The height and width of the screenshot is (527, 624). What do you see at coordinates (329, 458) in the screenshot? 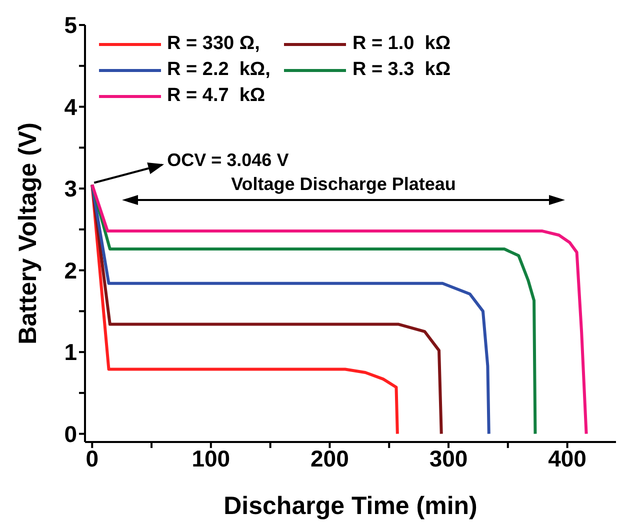
I see `x-tick-label: 200` at bounding box center [329, 458].